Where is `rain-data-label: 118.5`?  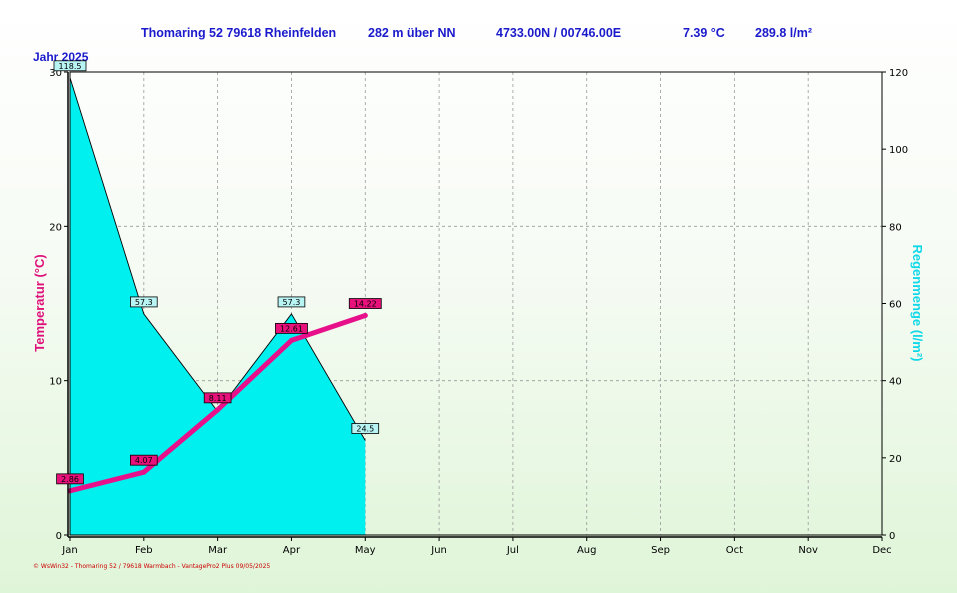 rain-data-label: 118.5 is located at coordinates (70, 66).